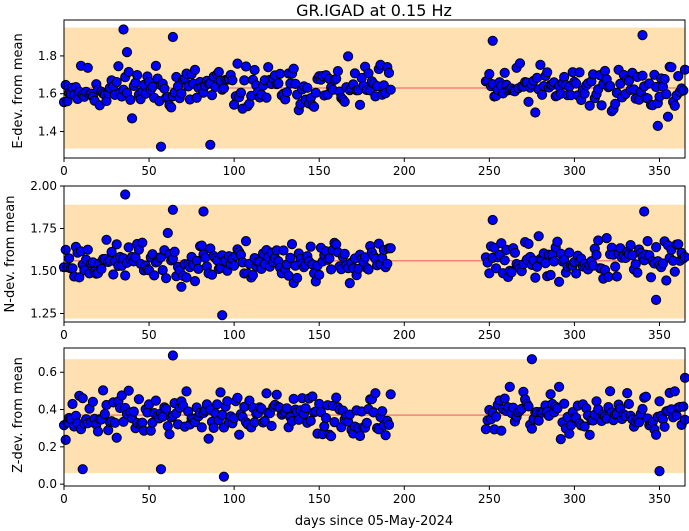 This screenshot has width=689, height=531. I want to click on x-tick-label: 100, so click(234, 335).